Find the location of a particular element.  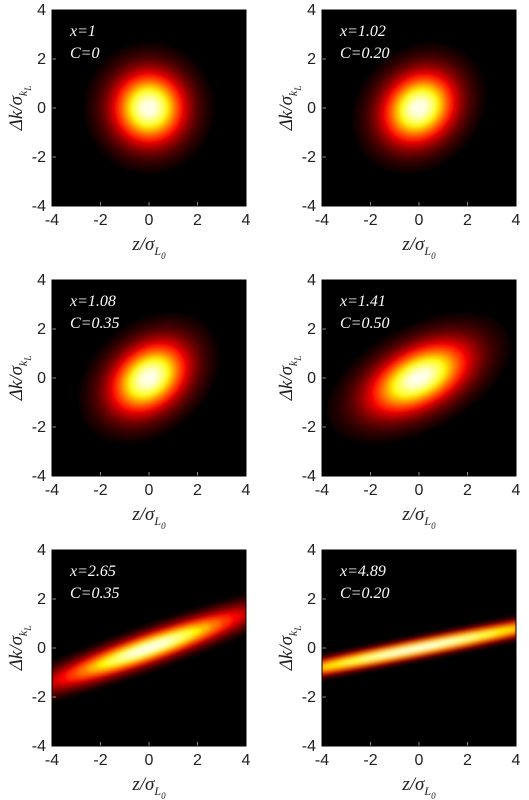

panel-5: -4 -2 0 2 4 -4 -2 0 2 4 x=2.65 C=0.35 z/σL0 Δk/σkL is located at coordinates (128, 671).